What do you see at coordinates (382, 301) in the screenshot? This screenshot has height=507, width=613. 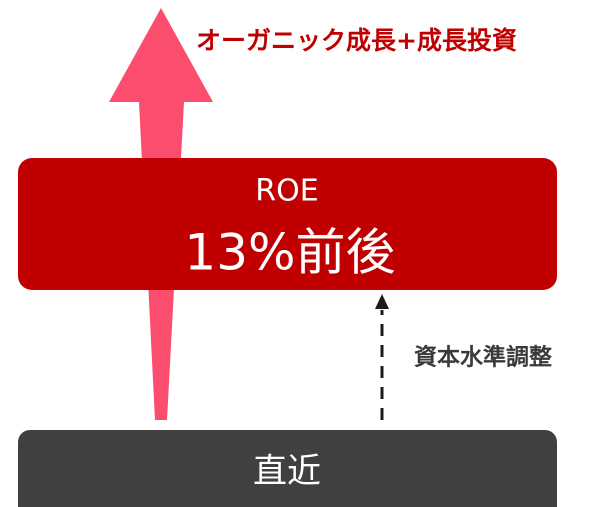 I see `adjustment-arrow-head` at bounding box center [382, 301].